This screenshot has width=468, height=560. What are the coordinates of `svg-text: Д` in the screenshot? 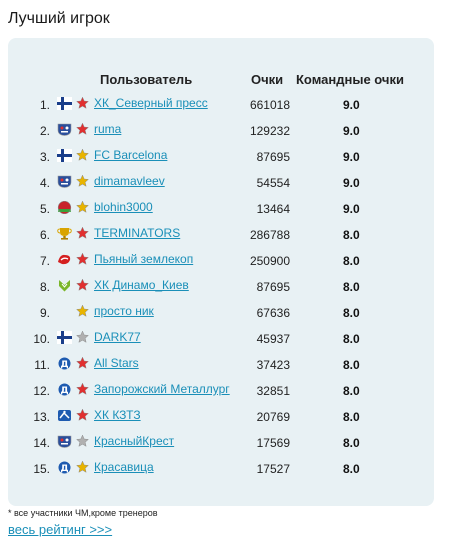 It's located at (64, 365).